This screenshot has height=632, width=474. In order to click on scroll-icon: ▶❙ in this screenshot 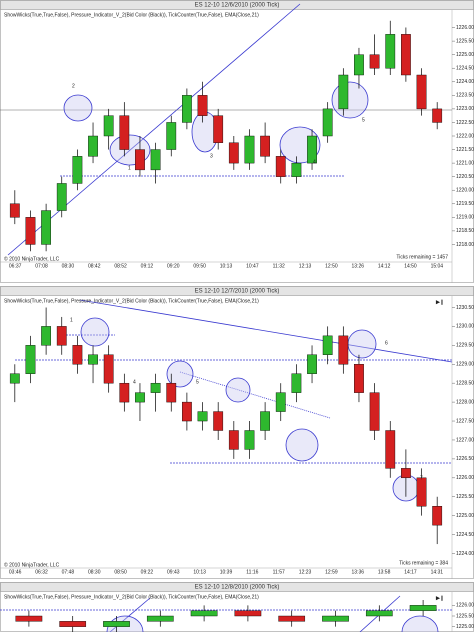, I will do `click(439, 302)`.